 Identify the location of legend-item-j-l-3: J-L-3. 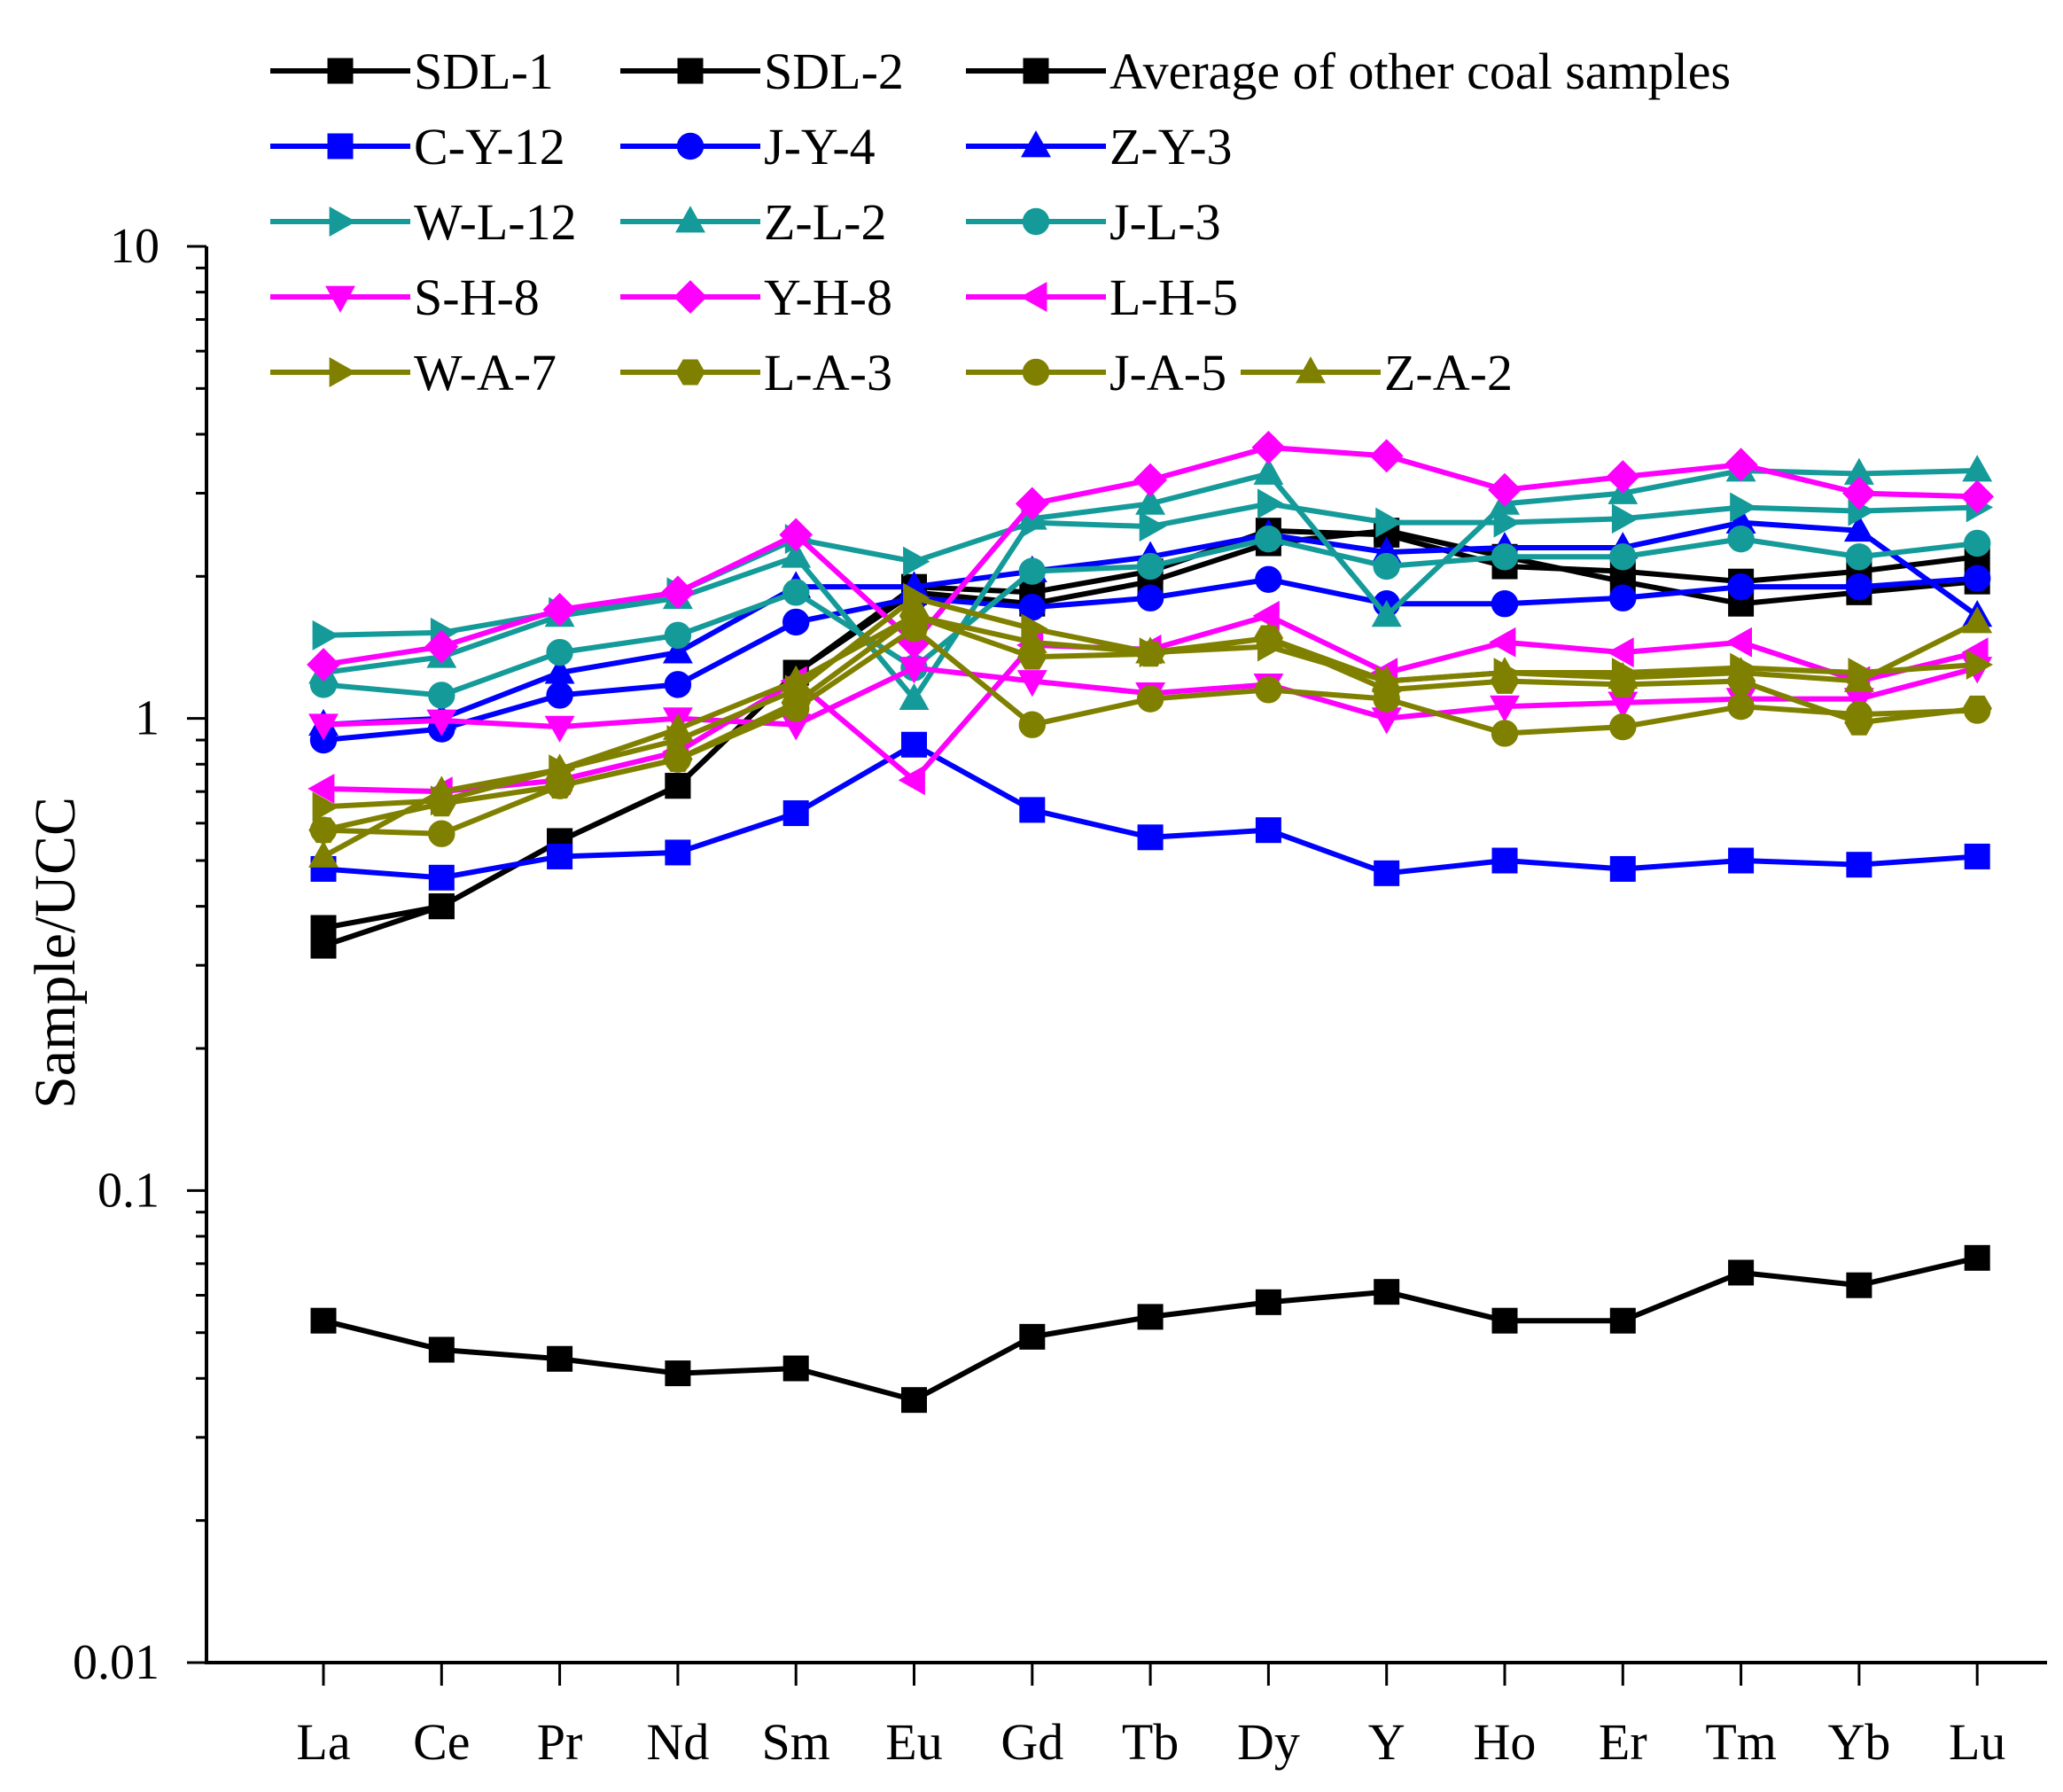
(1093, 222).